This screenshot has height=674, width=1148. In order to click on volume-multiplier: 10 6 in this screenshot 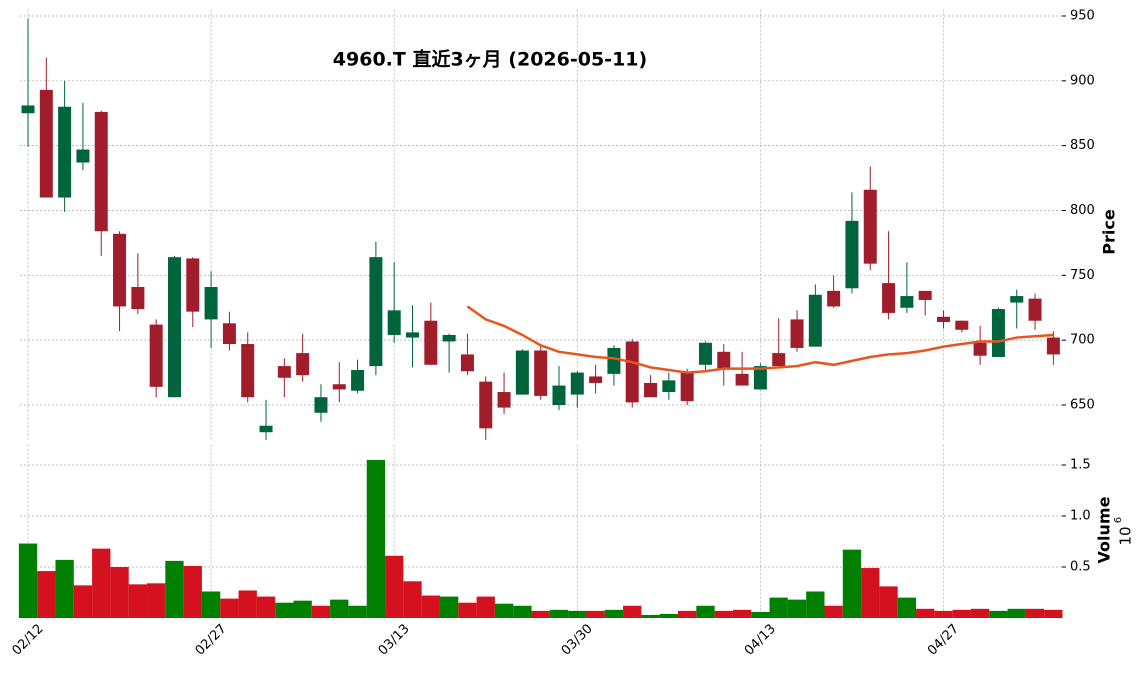, I will do `click(1124, 531)`.